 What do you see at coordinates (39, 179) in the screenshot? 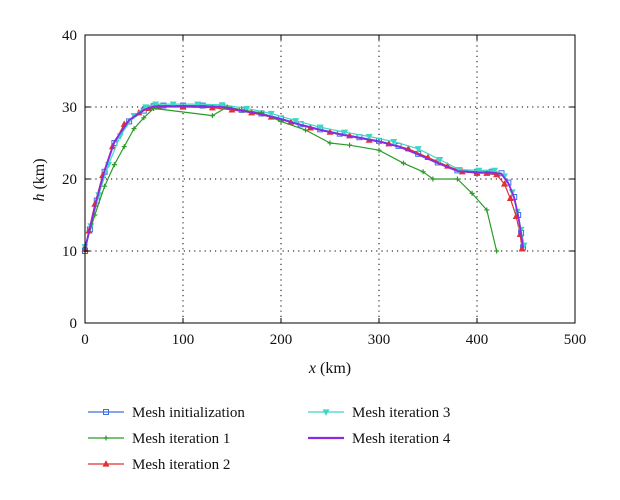
I see `y-axis-label: h (km)` at bounding box center [39, 179].